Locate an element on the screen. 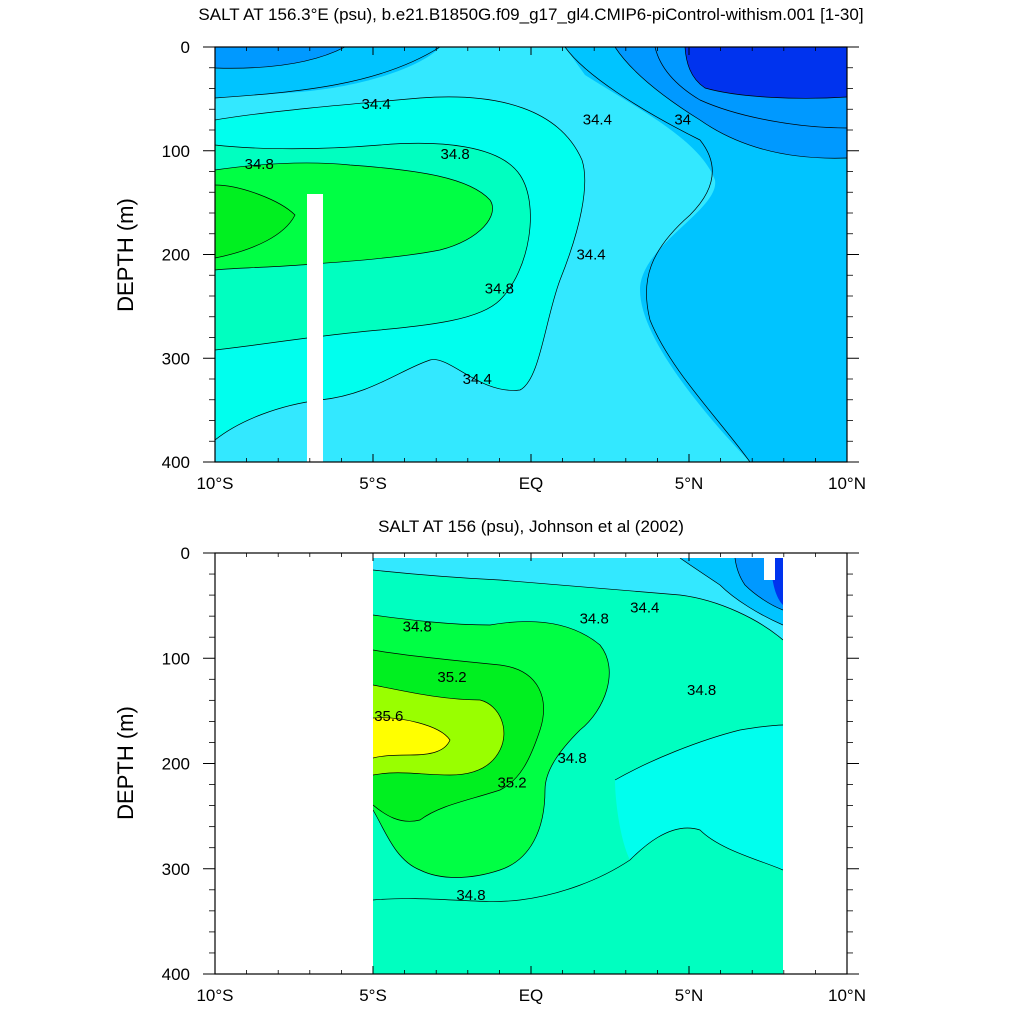 The image size is (1024, 1024). salinity-fill-35.6 is located at coordinates (411, 737).